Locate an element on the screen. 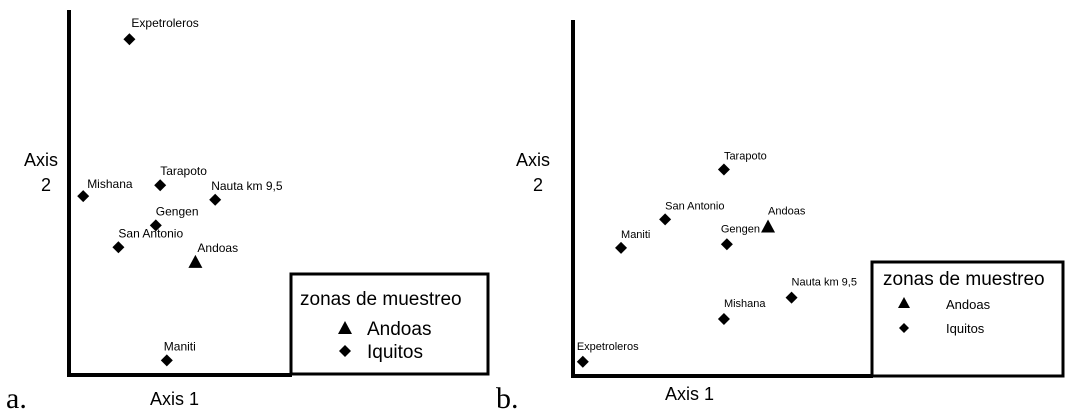 The height and width of the screenshot is (414, 1067). panel-b-point-label-gengen: Gengen is located at coordinates (740, 229).